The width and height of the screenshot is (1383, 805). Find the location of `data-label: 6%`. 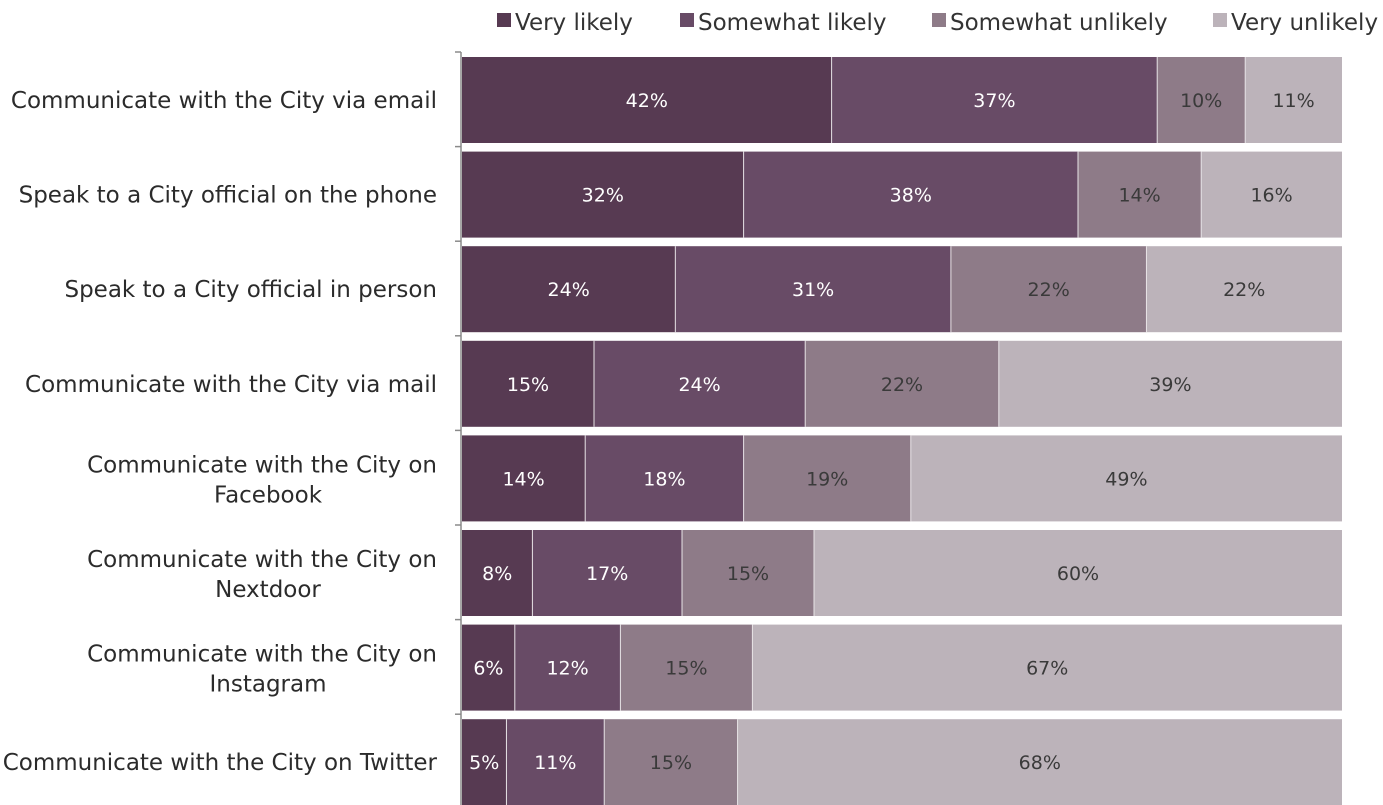

data-label: 6% is located at coordinates (488, 669).